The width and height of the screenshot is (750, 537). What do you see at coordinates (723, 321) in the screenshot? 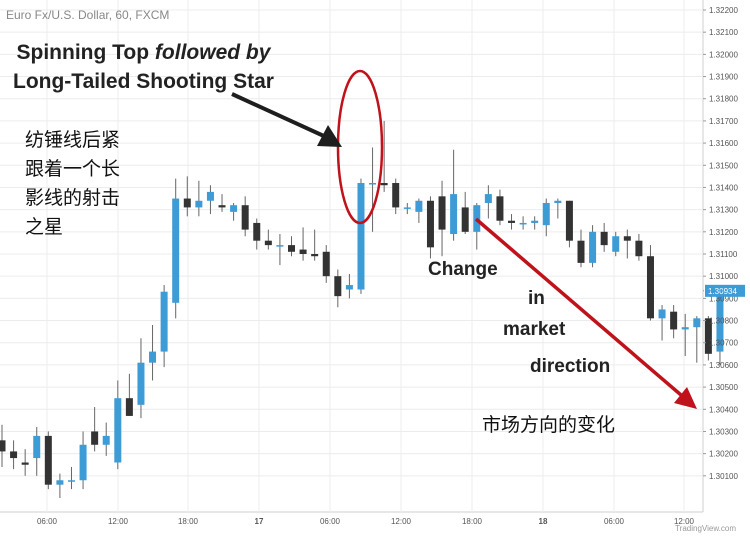
I see `price-tick-label: 1.30800` at bounding box center [723, 321].